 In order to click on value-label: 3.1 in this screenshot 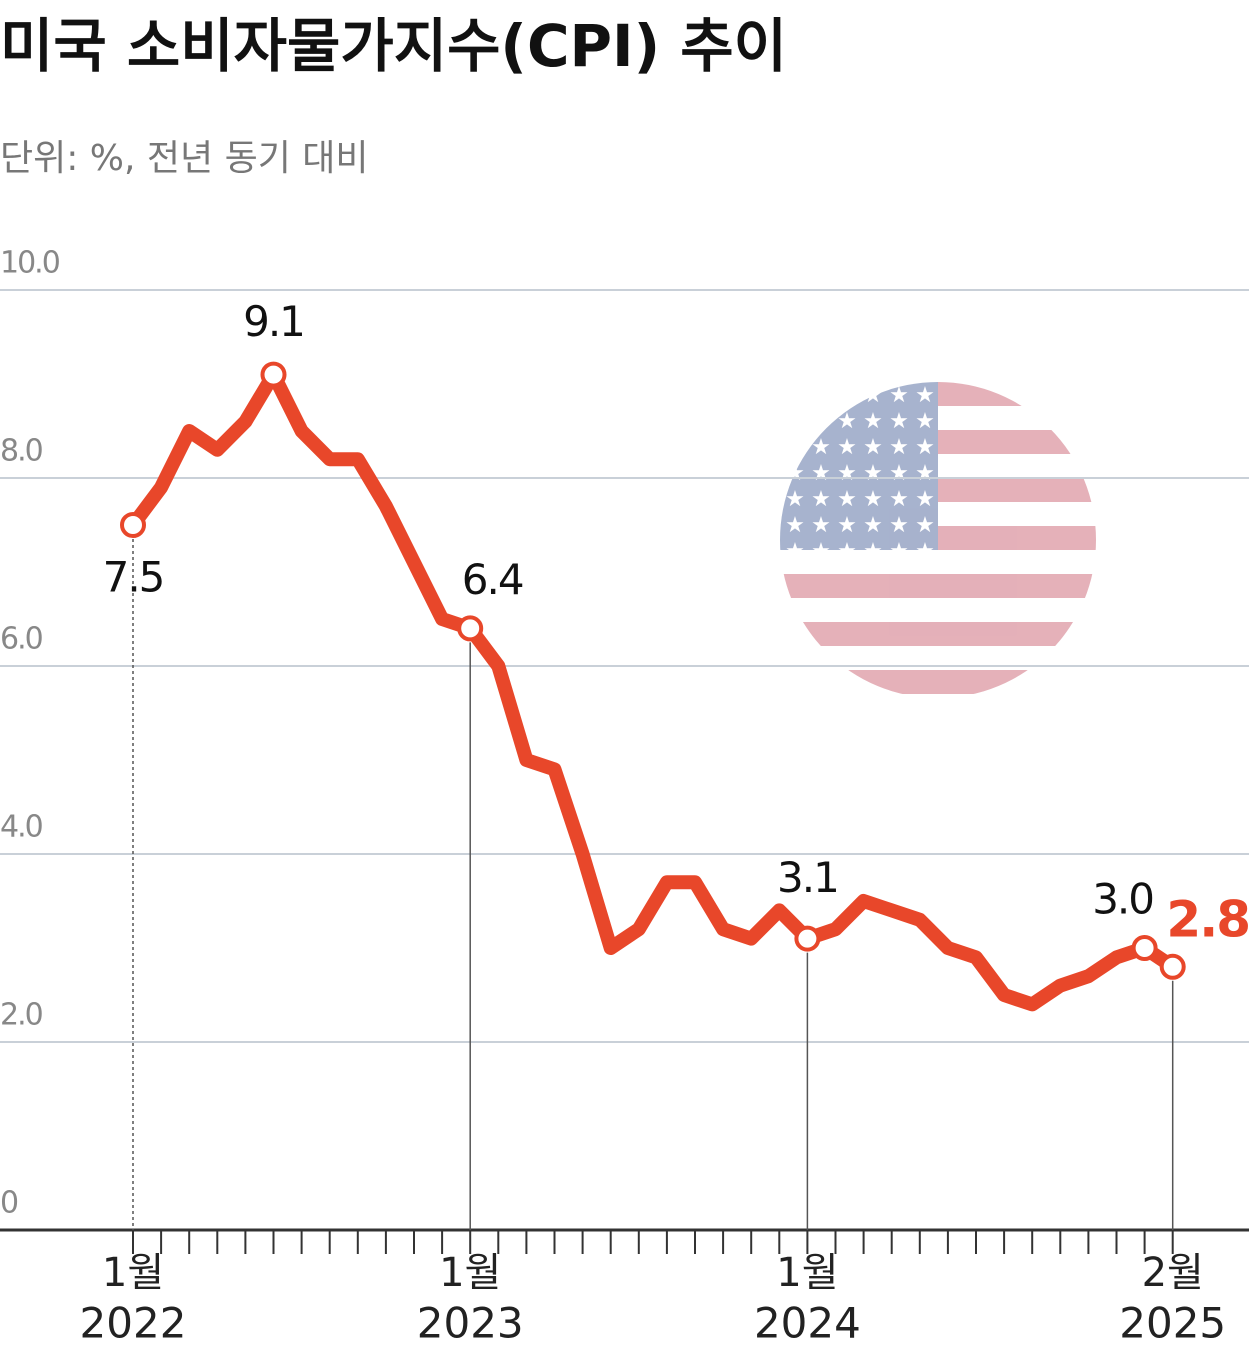, I will do `click(807, 877)`.